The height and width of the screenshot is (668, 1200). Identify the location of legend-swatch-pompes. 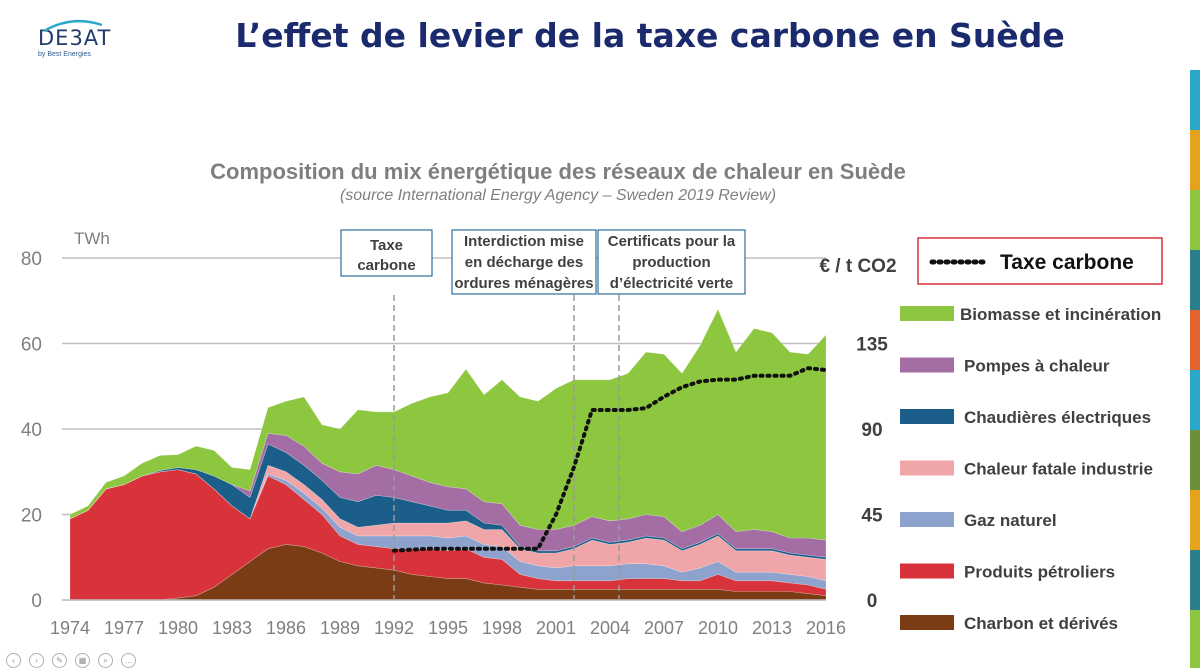
(927, 365).